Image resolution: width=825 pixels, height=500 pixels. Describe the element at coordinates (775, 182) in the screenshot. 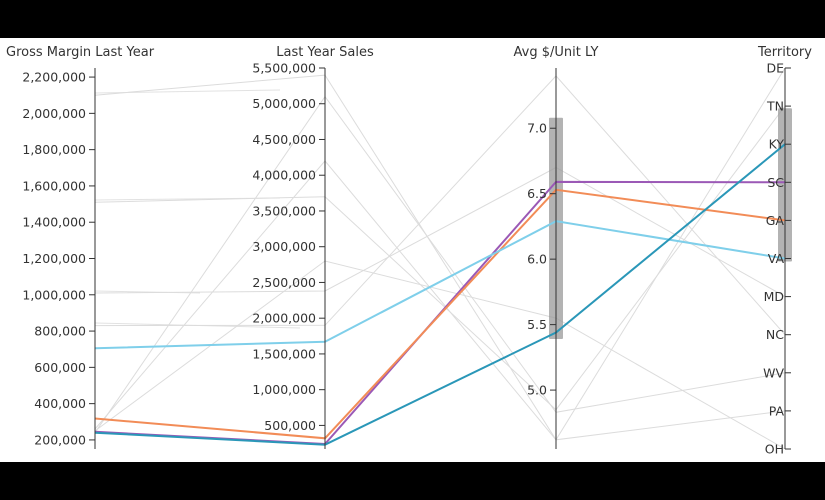

I see `tick-label-territory: SC` at that location.